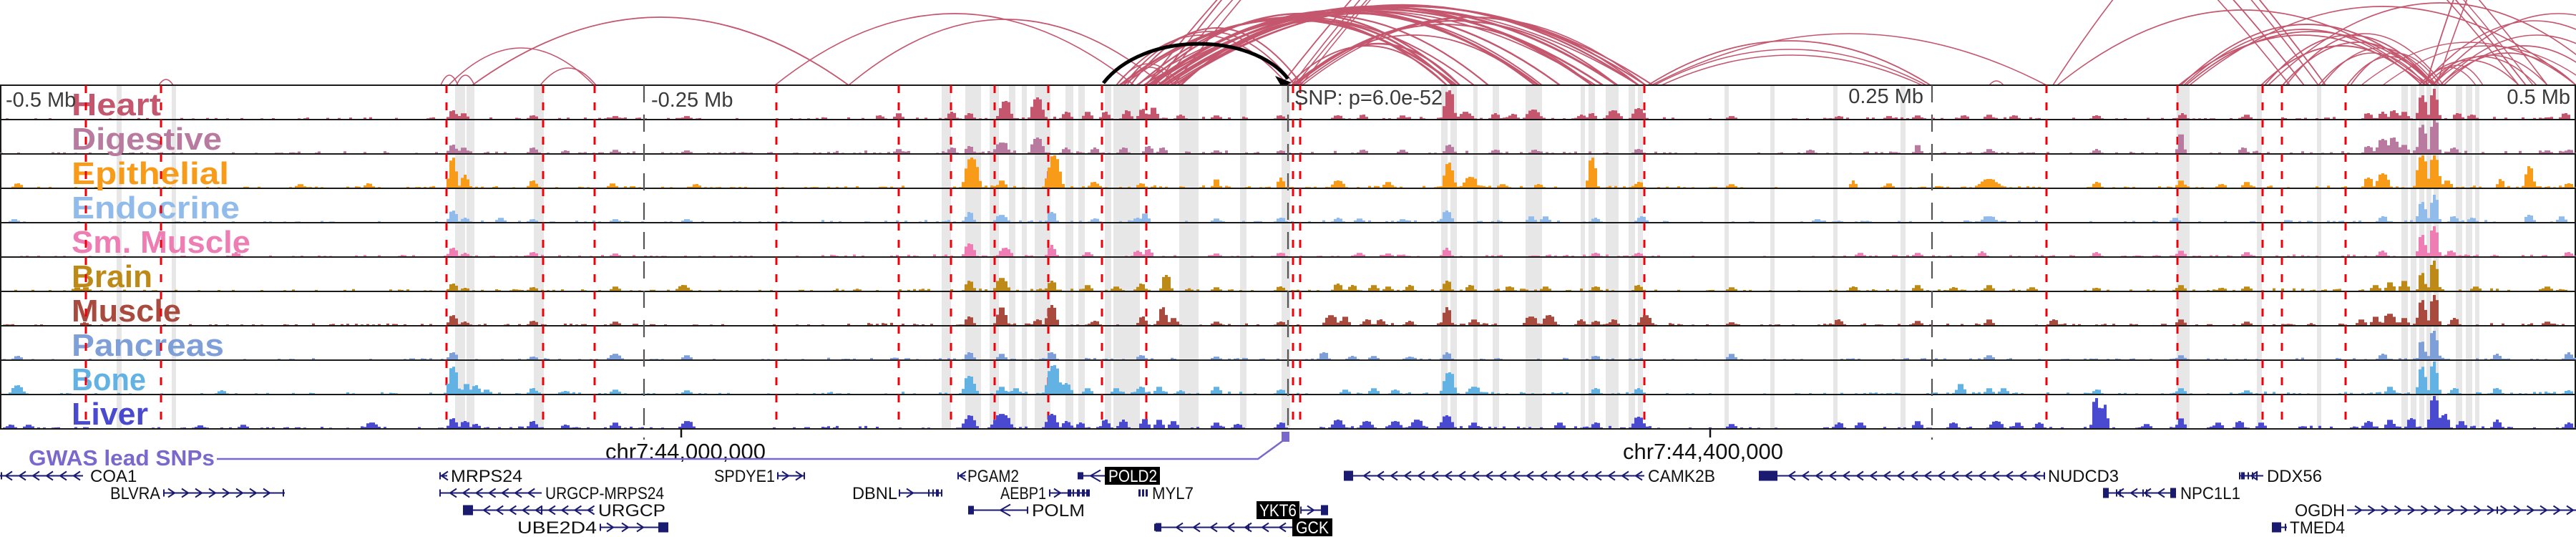  What do you see at coordinates (2083, 476) in the screenshot?
I see `svg-text: NUDCD3` at bounding box center [2083, 476].